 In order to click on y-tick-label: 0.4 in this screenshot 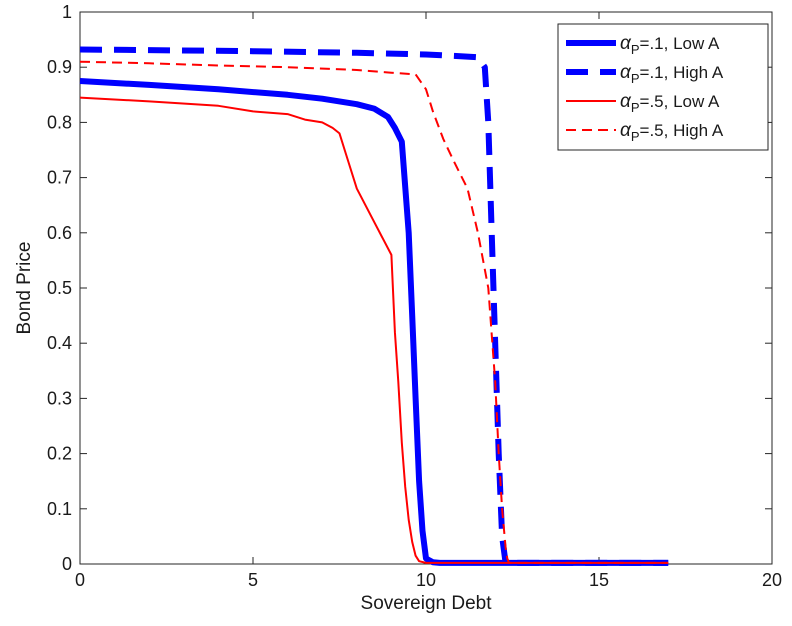, I will do `click(59, 343)`.